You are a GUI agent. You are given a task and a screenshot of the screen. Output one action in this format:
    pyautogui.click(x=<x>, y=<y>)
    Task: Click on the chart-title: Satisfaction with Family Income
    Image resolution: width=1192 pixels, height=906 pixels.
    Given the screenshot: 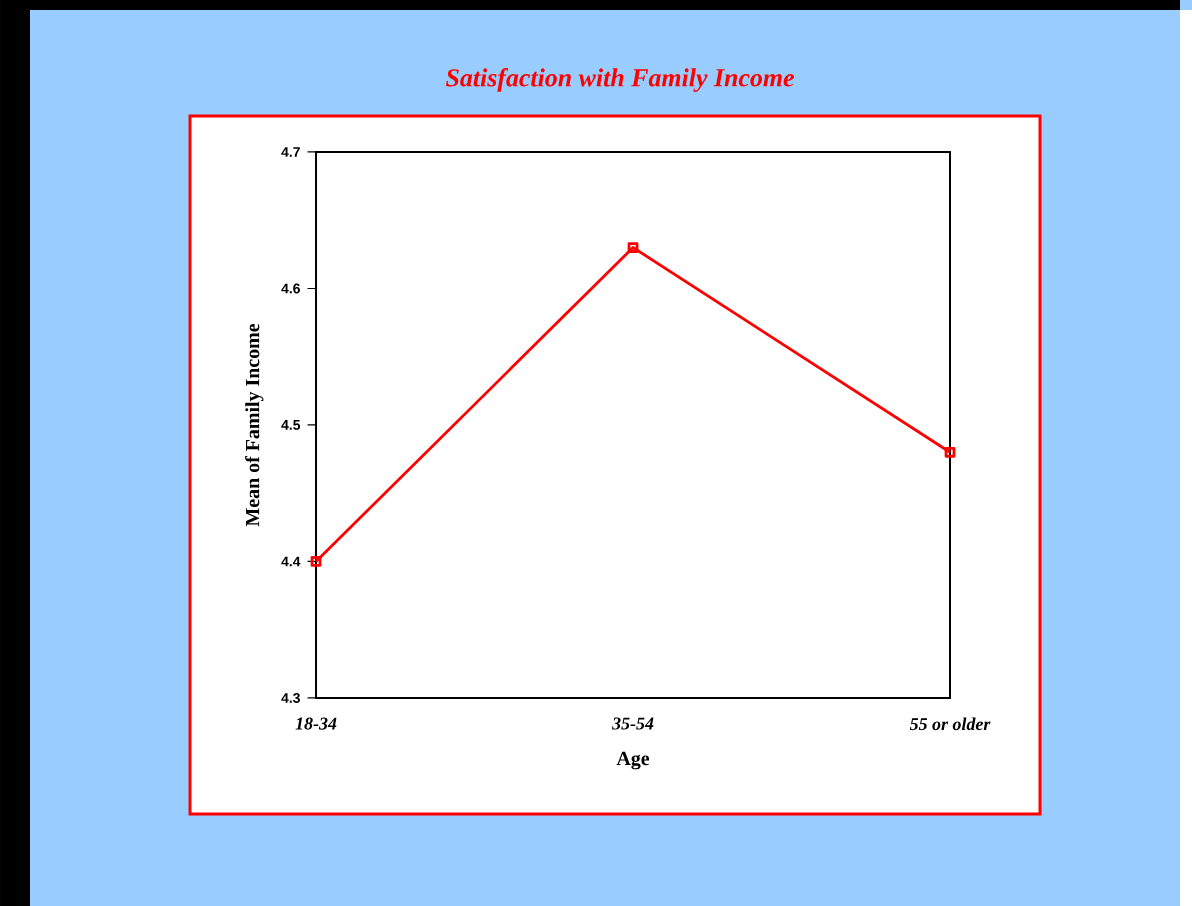 What is the action you would take?
    pyautogui.click(x=619, y=80)
    